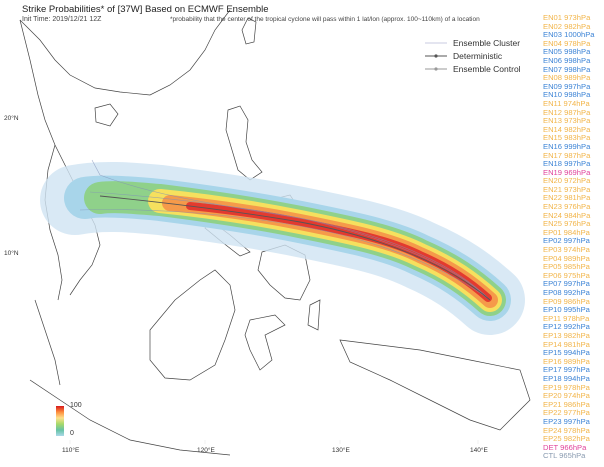 The height and width of the screenshot is (467, 604). I want to click on legend-ensemble-control: Ensemble Control, so click(473, 68).